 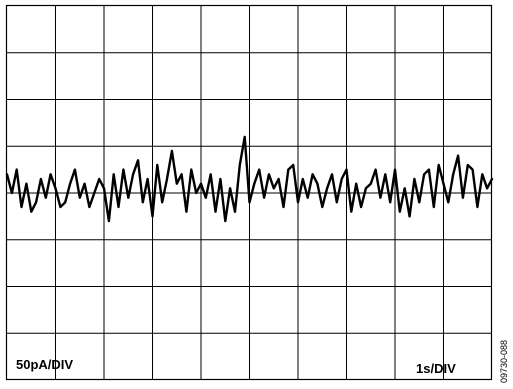 I want to click on y-scale-label: 50pA/DIV, so click(x=44, y=364).